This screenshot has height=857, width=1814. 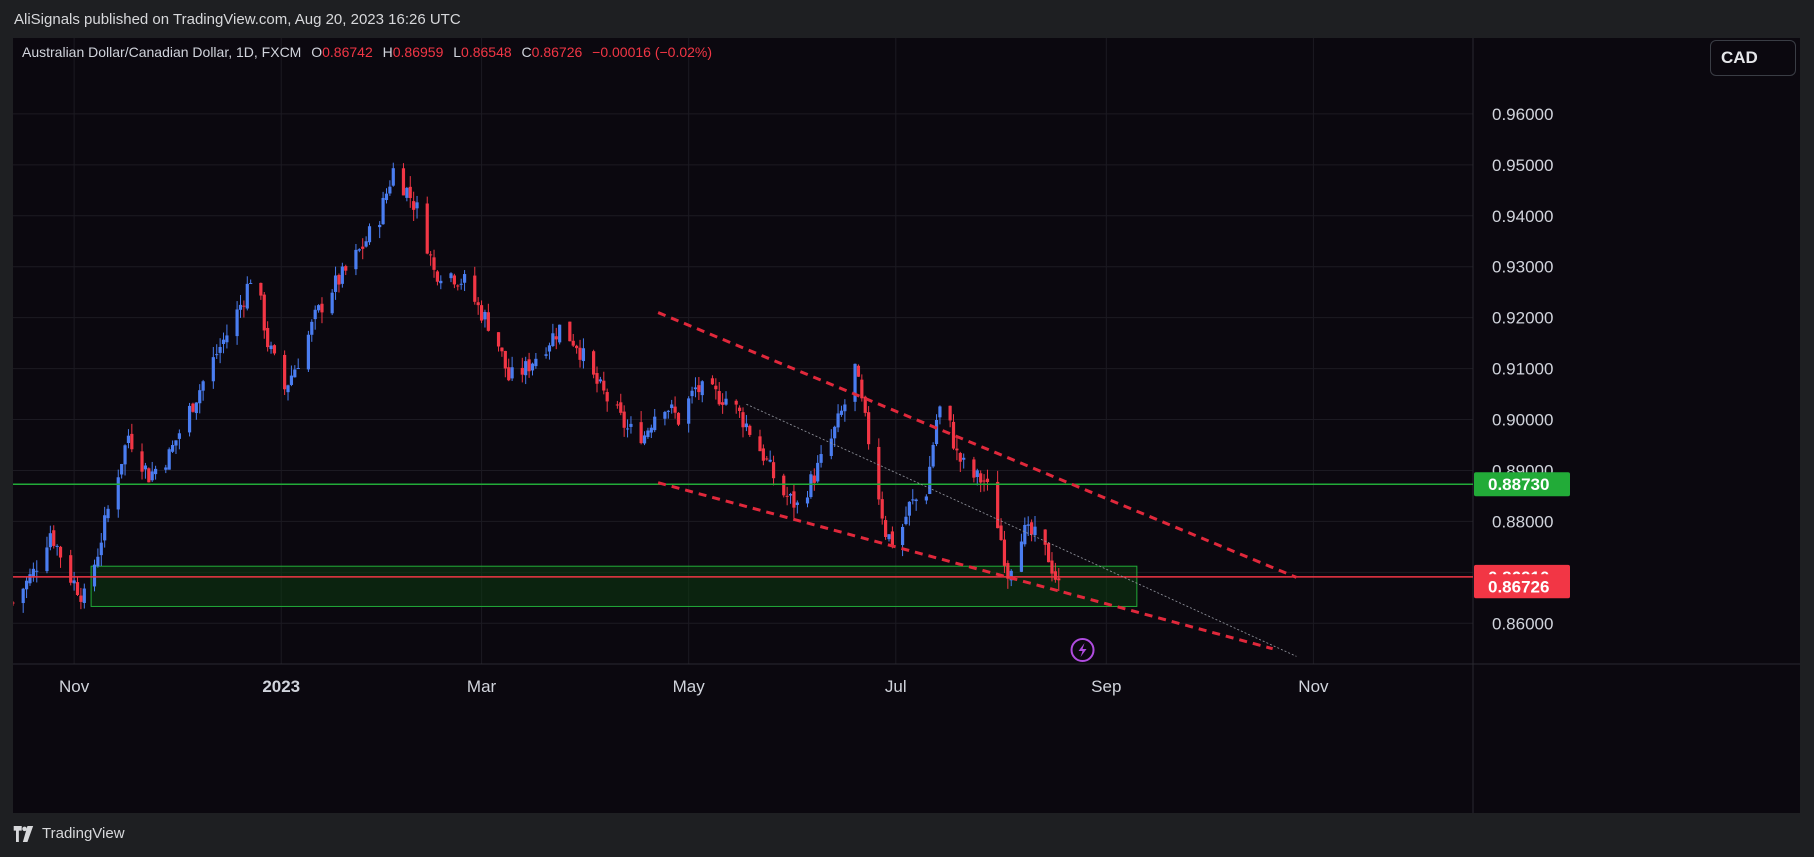 What do you see at coordinates (614, 586) in the screenshot?
I see `demand-zone-rect` at bounding box center [614, 586].